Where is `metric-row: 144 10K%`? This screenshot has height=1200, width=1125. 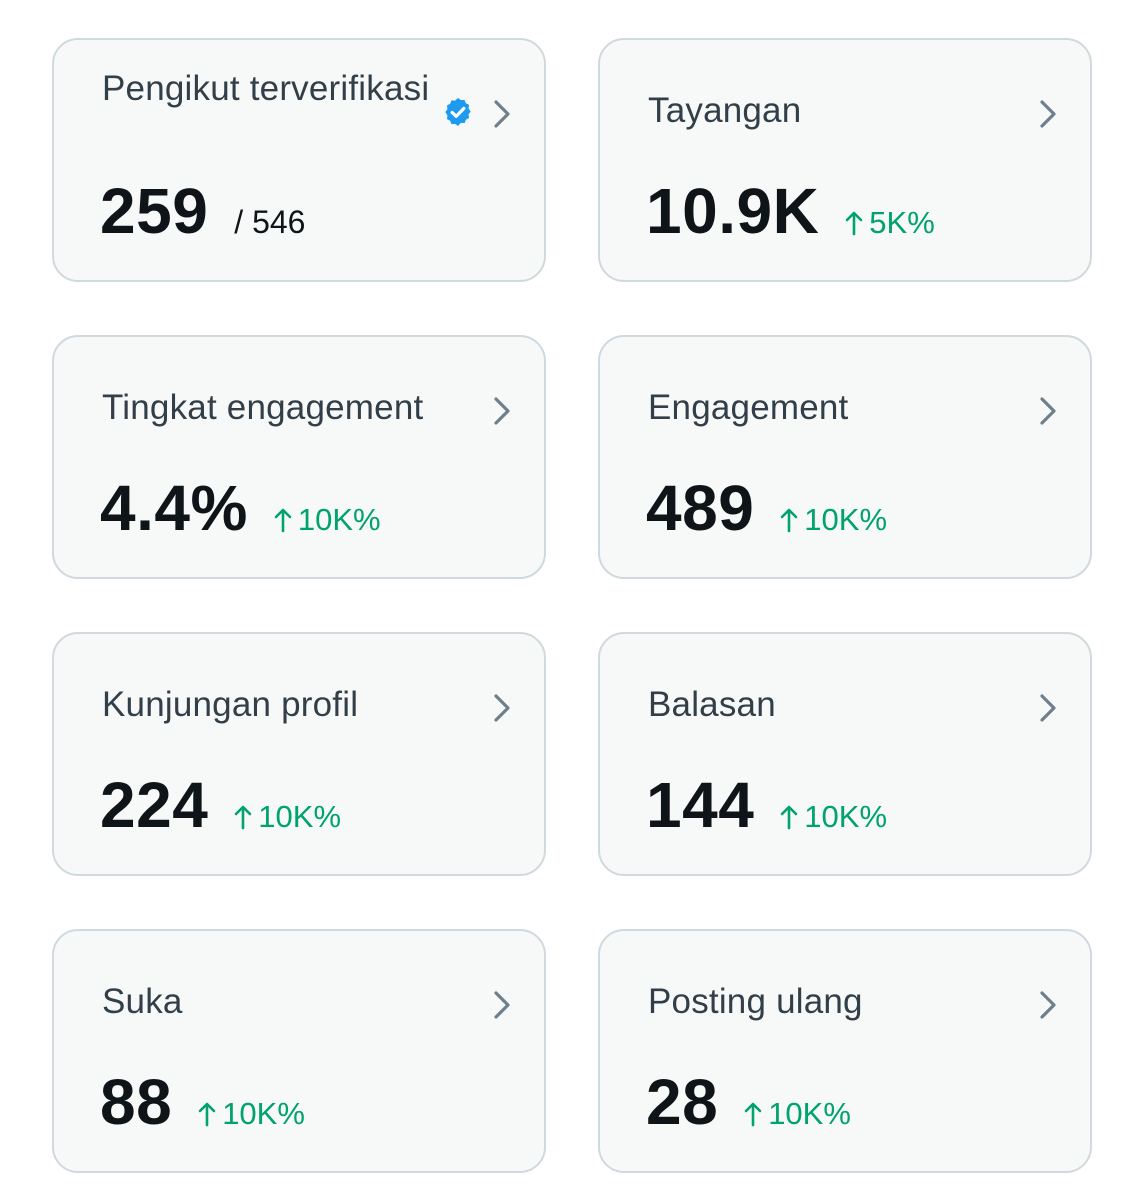
metric-row: 144 10K% is located at coordinates (766, 805).